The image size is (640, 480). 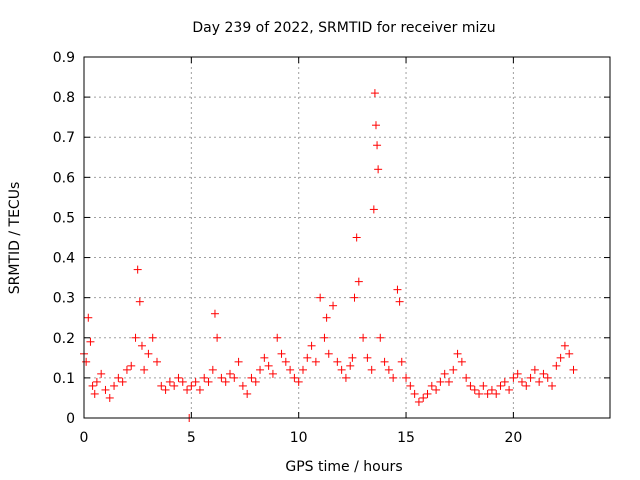 What do you see at coordinates (64, 379) in the screenshot?
I see `y-tick-label: 0.1` at bounding box center [64, 379].